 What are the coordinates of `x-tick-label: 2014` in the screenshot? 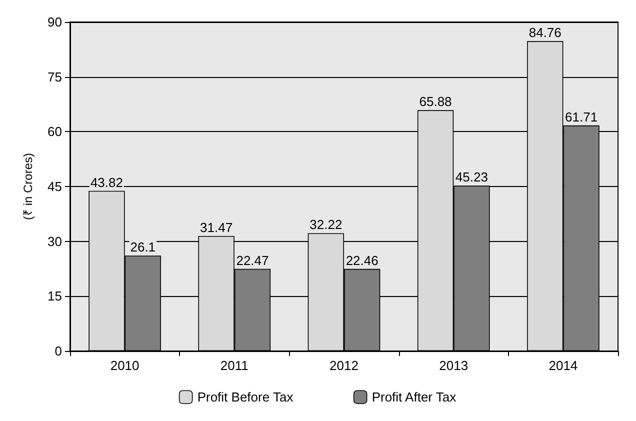 It's located at (563, 365).